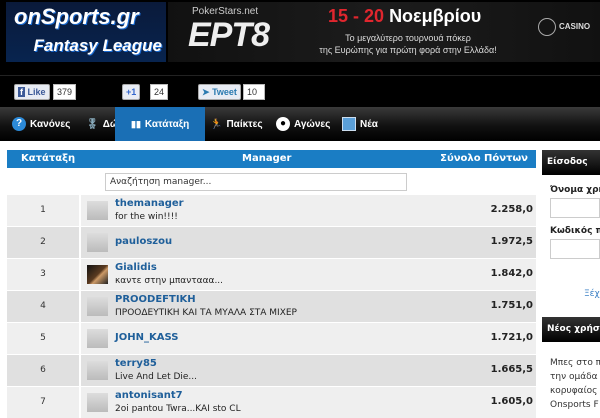 The image size is (600, 418). Describe the element at coordinates (136, 363) in the screenshot. I see `manager-name-link: terry85` at that location.